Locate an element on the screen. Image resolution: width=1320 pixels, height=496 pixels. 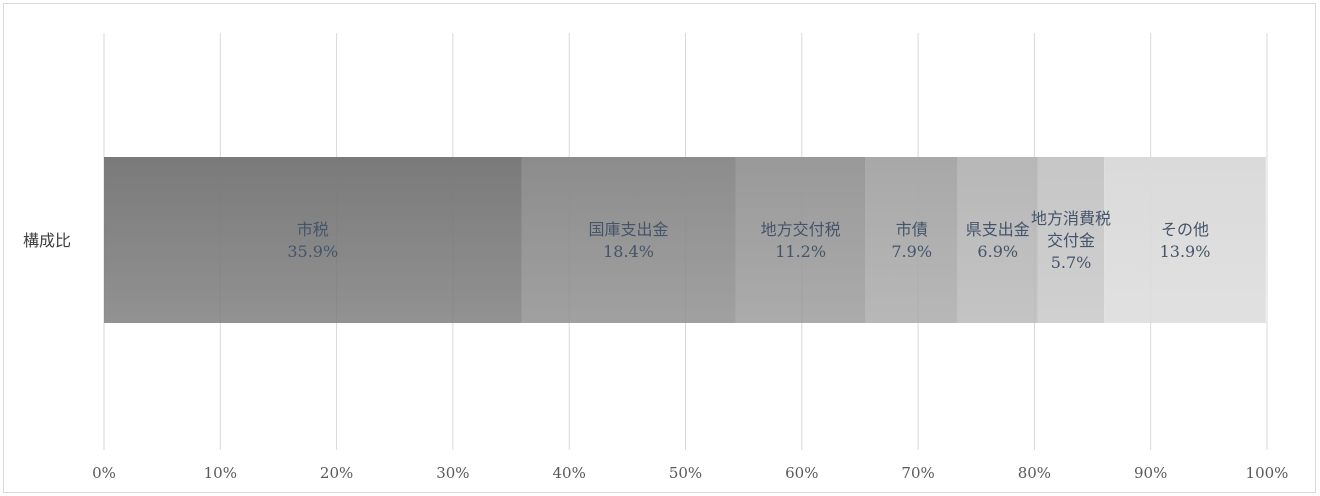
x-tick-label: 40% is located at coordinates (569, 473).